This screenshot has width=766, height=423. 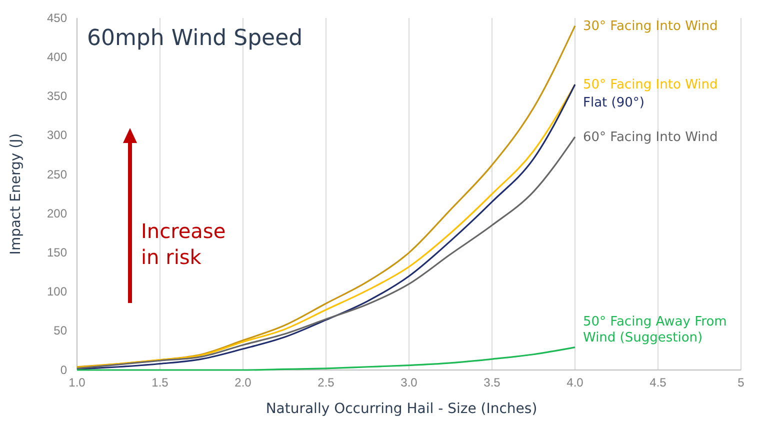 What do you see at coordinates (57, 253) in the screenshot?
I see `y-tick-label: 150` at bounding box center [57, 253].